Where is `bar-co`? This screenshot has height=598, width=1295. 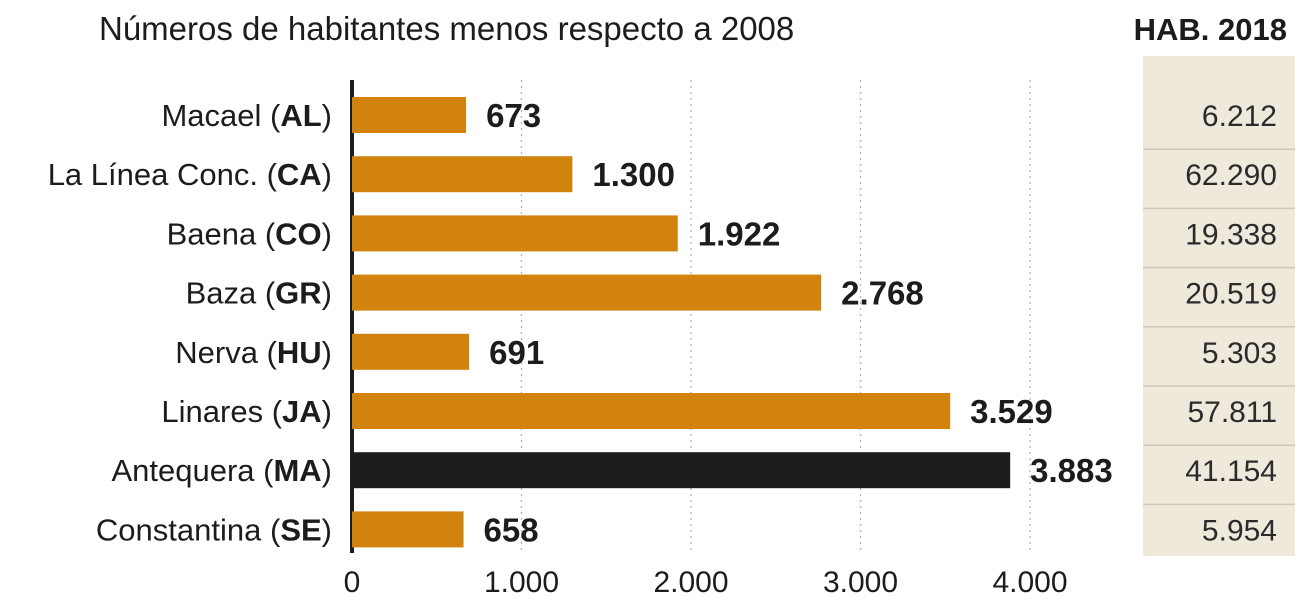
bar-co is located at coordinates (515, 233).